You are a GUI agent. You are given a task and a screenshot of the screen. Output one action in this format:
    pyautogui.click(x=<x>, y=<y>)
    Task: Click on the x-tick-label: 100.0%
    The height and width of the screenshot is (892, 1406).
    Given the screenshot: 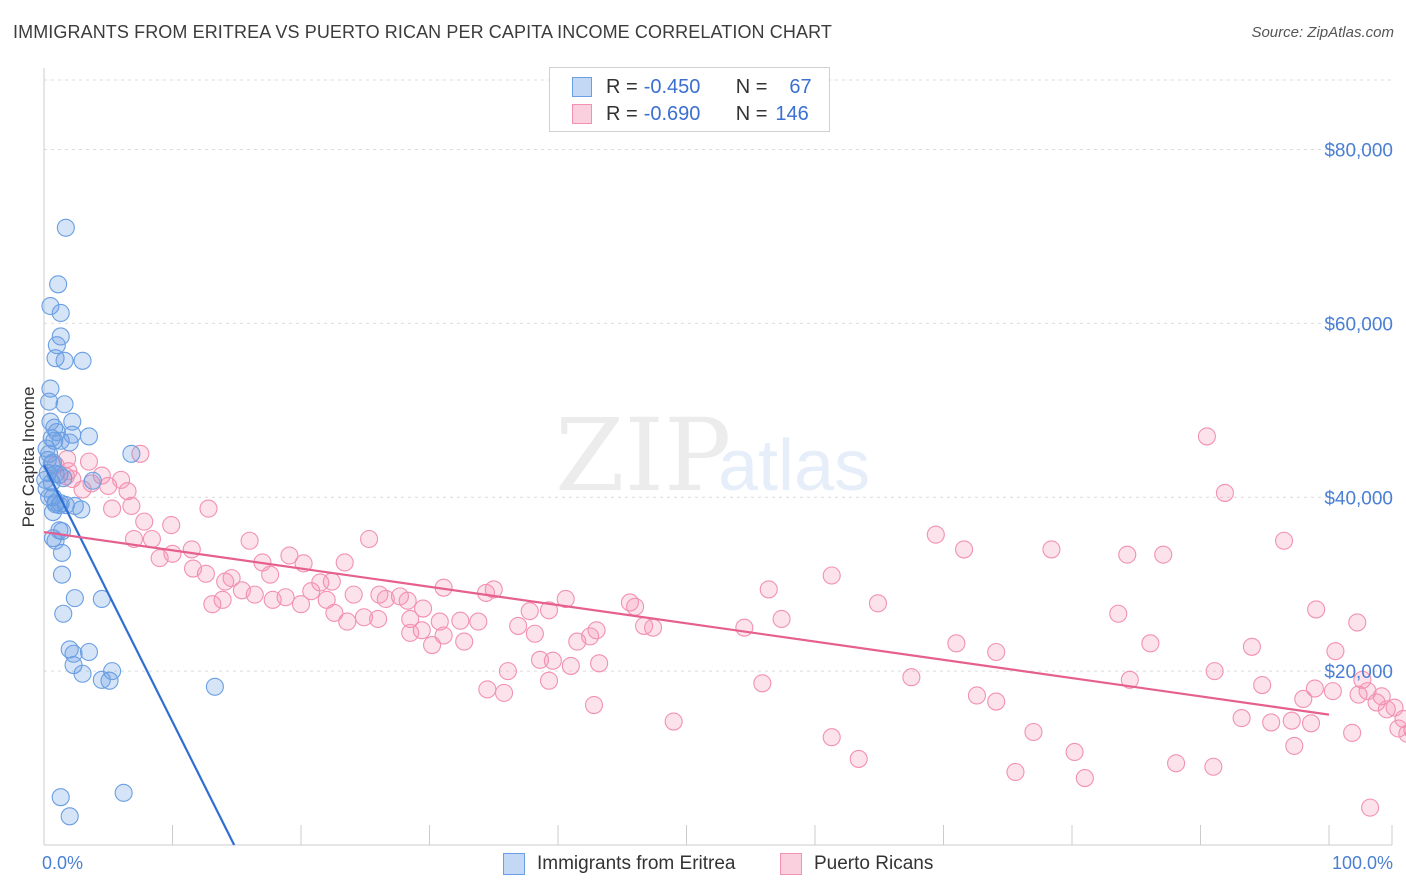 What is the action you would take?
    pyautogui.click(x=1362, y=863)
    